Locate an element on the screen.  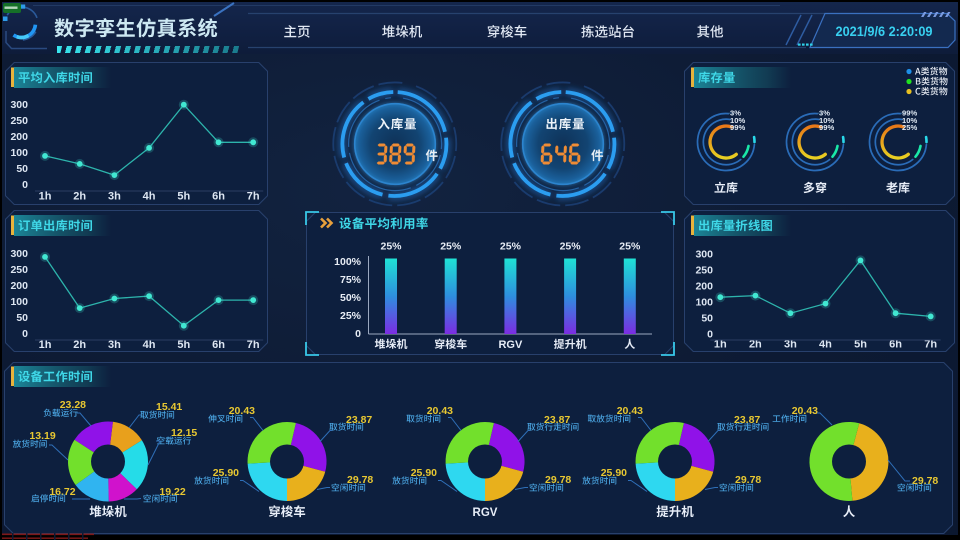
svg-text: 2021/9/6 2:20:09 is located at coordinates (884, 31).